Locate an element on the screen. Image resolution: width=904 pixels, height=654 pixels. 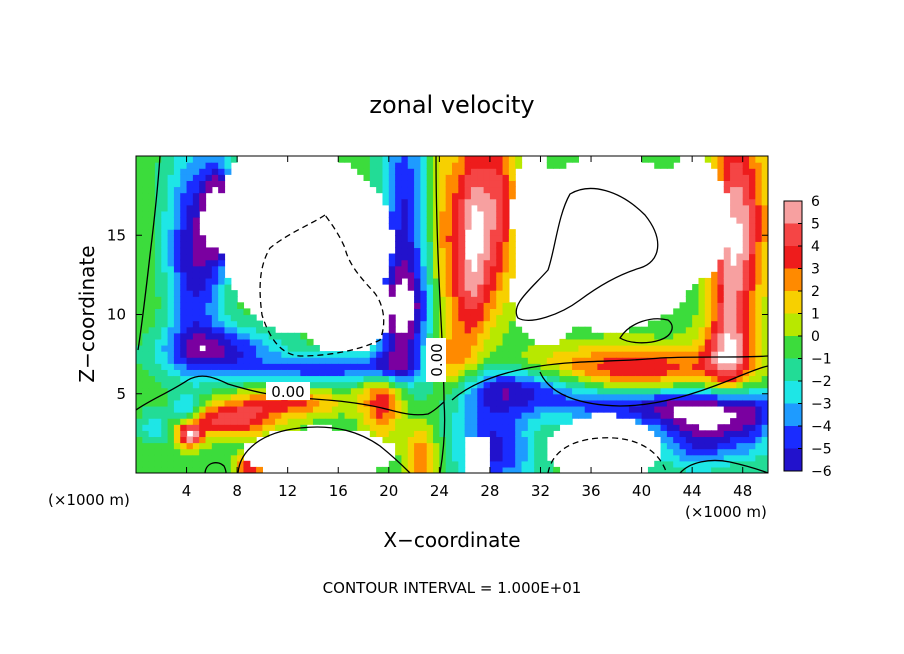
colorbar-swatch is located at coordinates (793, 347).